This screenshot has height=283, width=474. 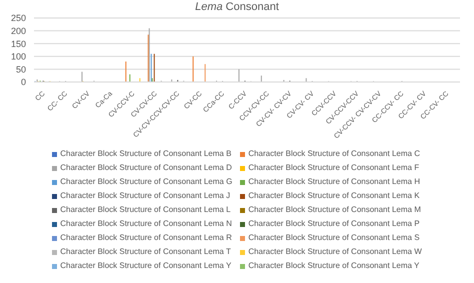 What do you see at coordinates (145, 252) in the screenshot?
I see `legend-label: Character Block Structure of Consonant Lema T` at bounding box center [145, 252].